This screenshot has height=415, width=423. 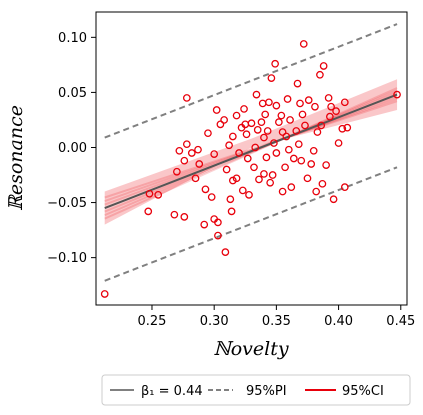 What do you see at coordinates (67, 258) in the screenshot?
I see `y-tick-label: −0.10` at bounding box center [67, 258].